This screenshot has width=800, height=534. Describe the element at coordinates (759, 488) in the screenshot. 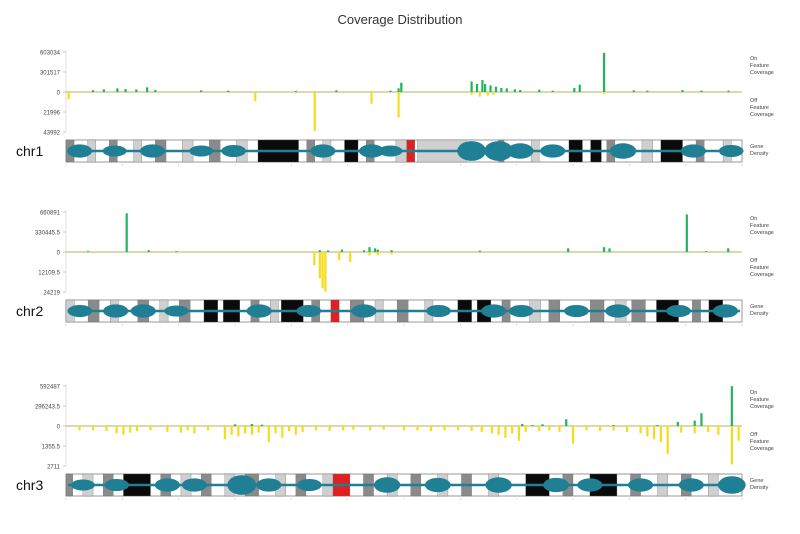

I see `gene-density-label: Density` at that location.